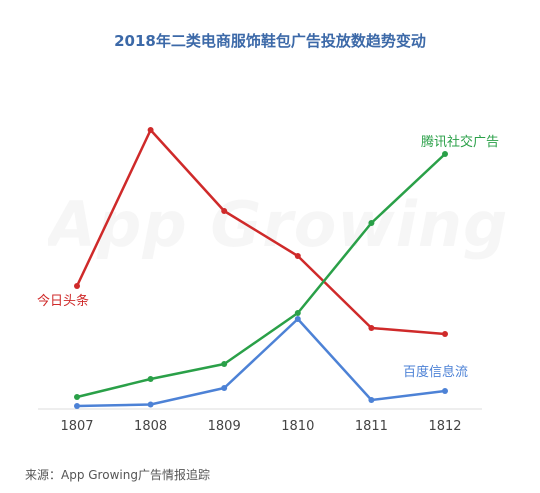  What do you see at coordinates (297, 426) in the screenshot?
I see `x-tick-label: 1810` at bounding box center [297, 426].